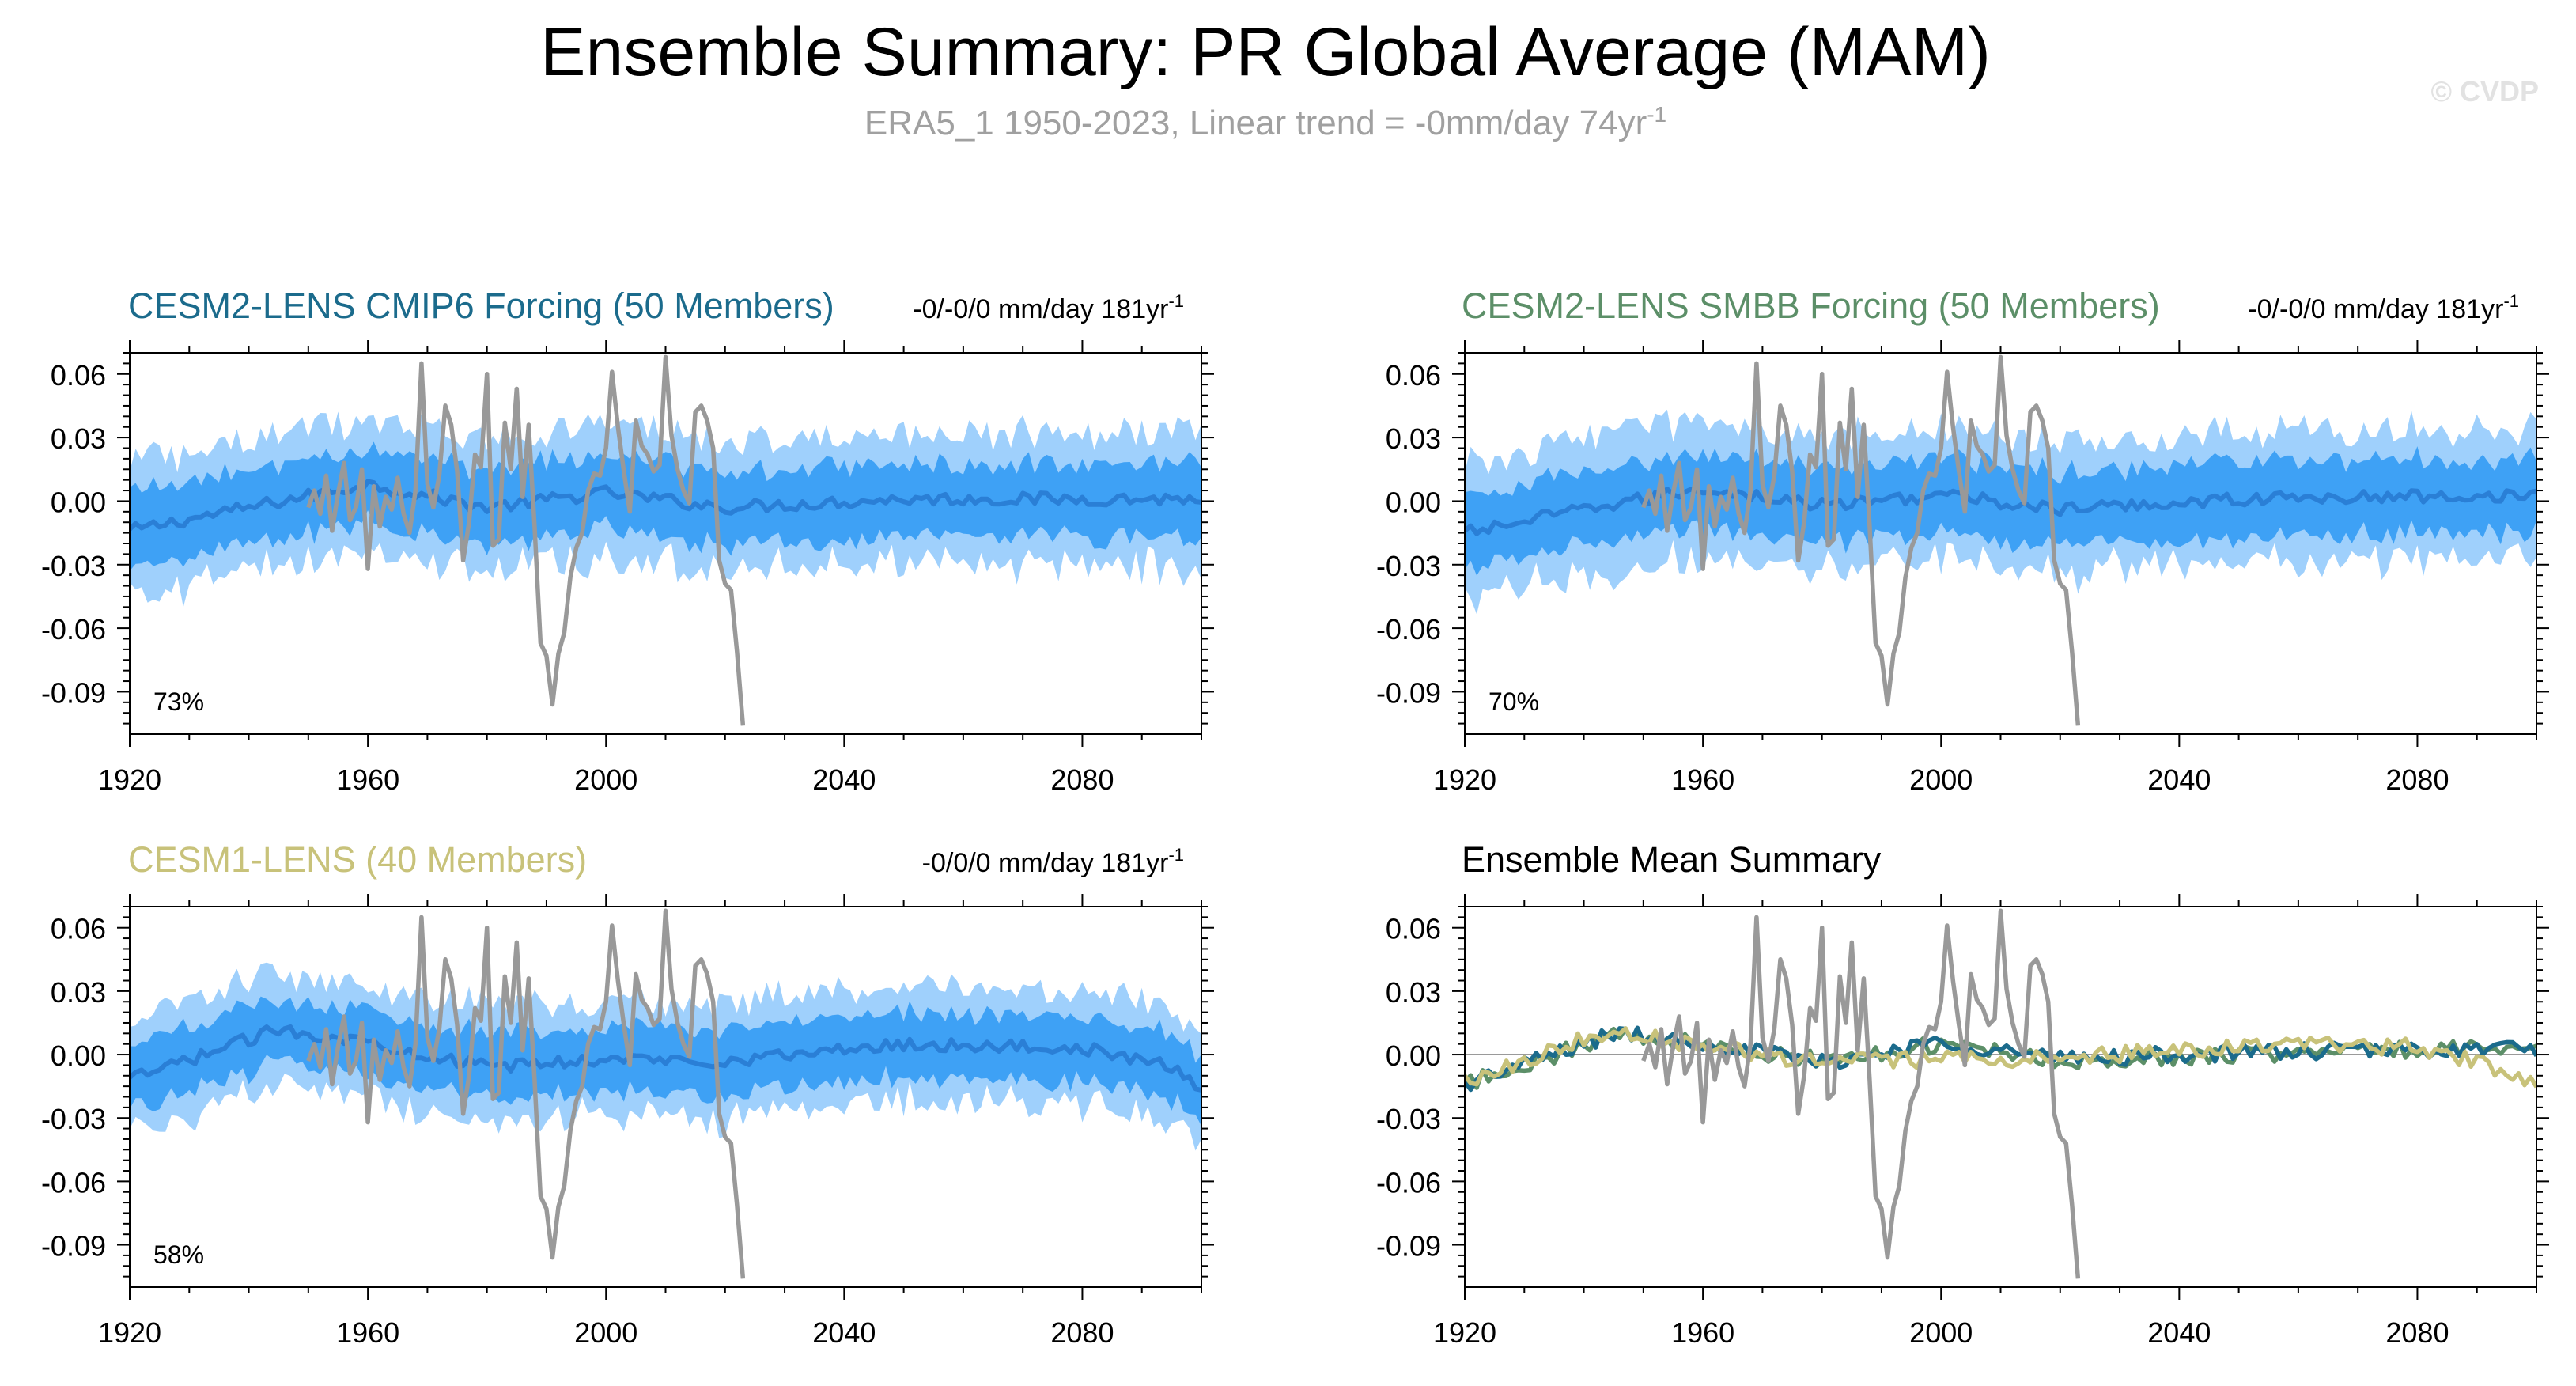 Image resolution: width=2576 pixels, height=1386 pixels. What do you see at coordinates (178, 1254) in the screenshot?
I see `percent-label: 58%` at bounding box center [178, 1254].